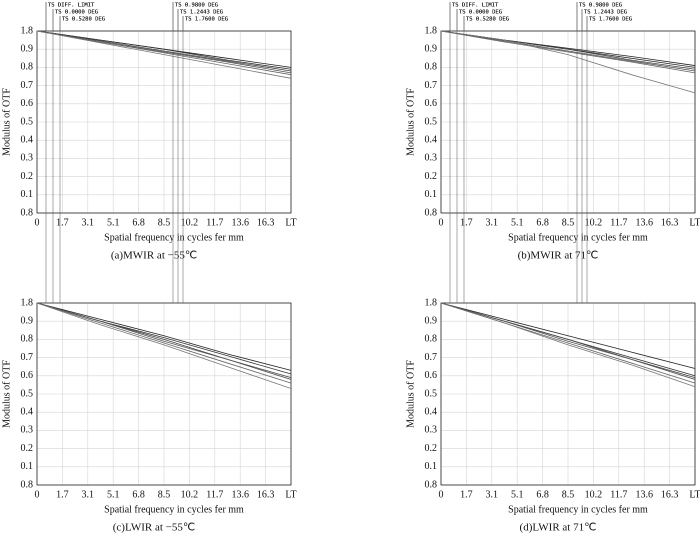  I want to click on legend-label: TS DIFF. LIMIT, so click(475, 6).